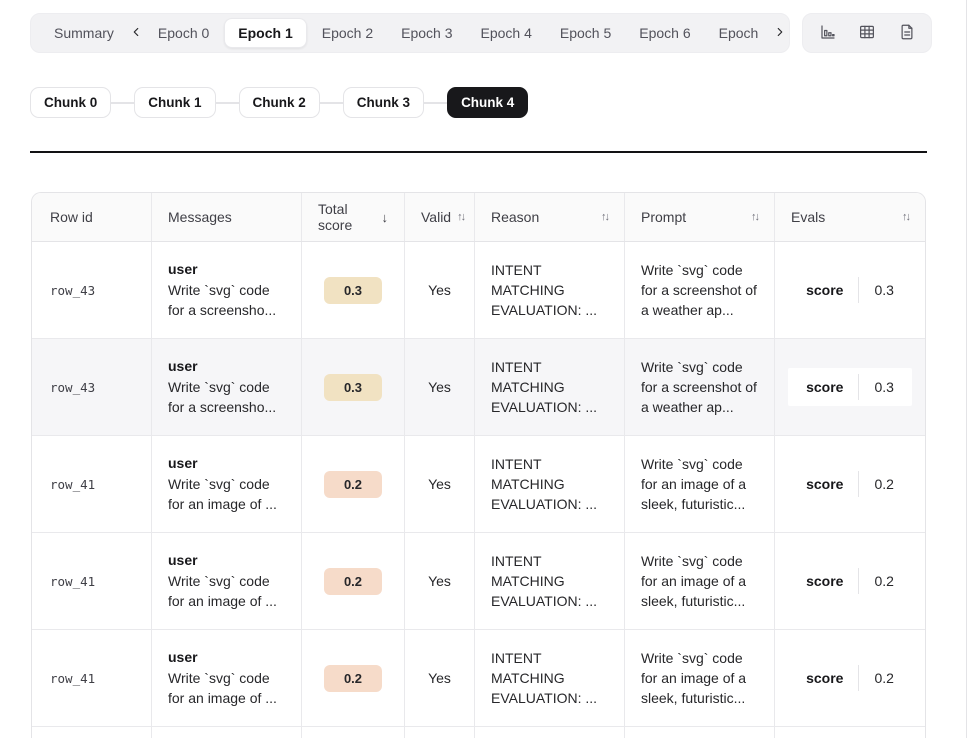 The image size is (970, 738). I want to click on column-header-valid: Valid ↑↓, so click(440, 217).